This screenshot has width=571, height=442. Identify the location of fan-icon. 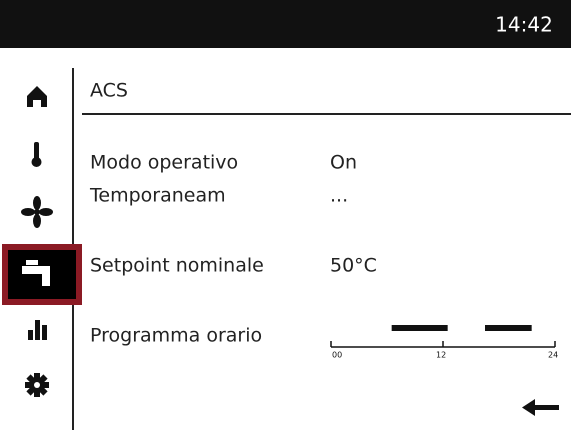
(37, 212).